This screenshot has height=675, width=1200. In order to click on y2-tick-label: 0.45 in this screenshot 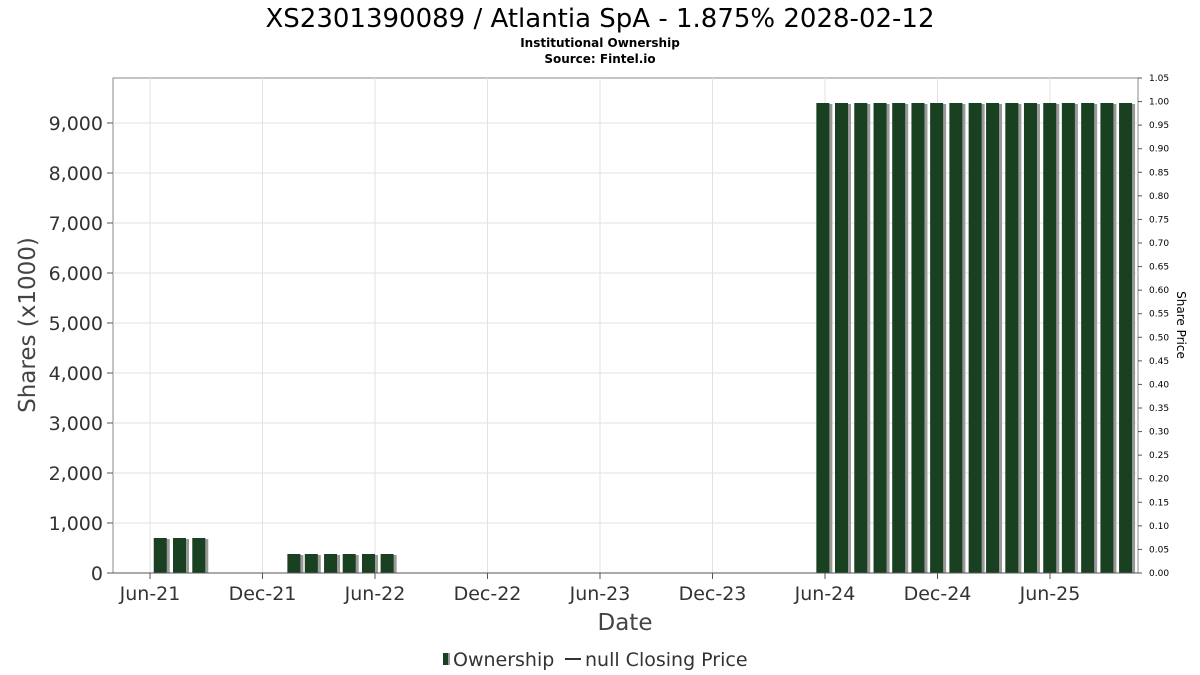, I will do `click(1159, 362)`.